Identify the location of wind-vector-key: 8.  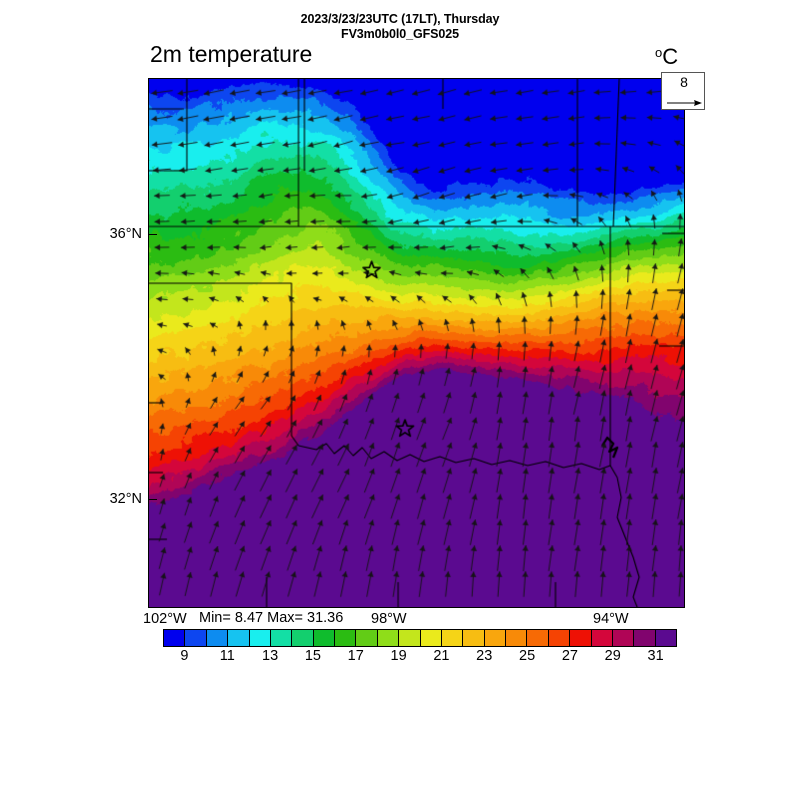
(683, 91).